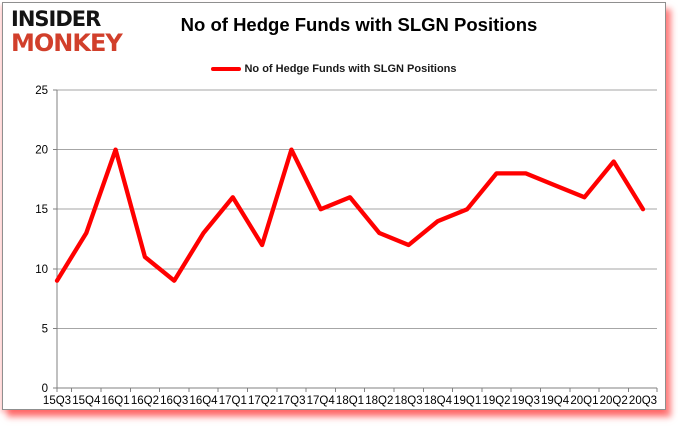 The image size is (678, 431). What do you see at coordinates (86, 401) in the screenshot?
I see `x-tick-label: 15Q4` at bounding box center [86, 401].